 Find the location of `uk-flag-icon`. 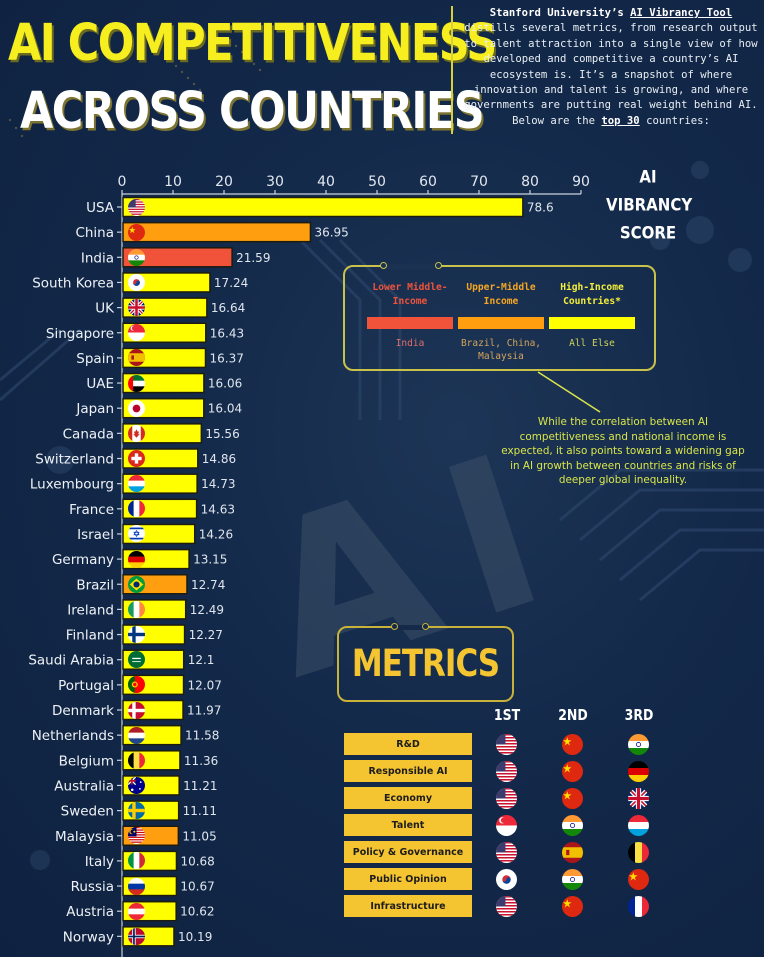

uk-flag-icon is located at coordinates (136, 308).